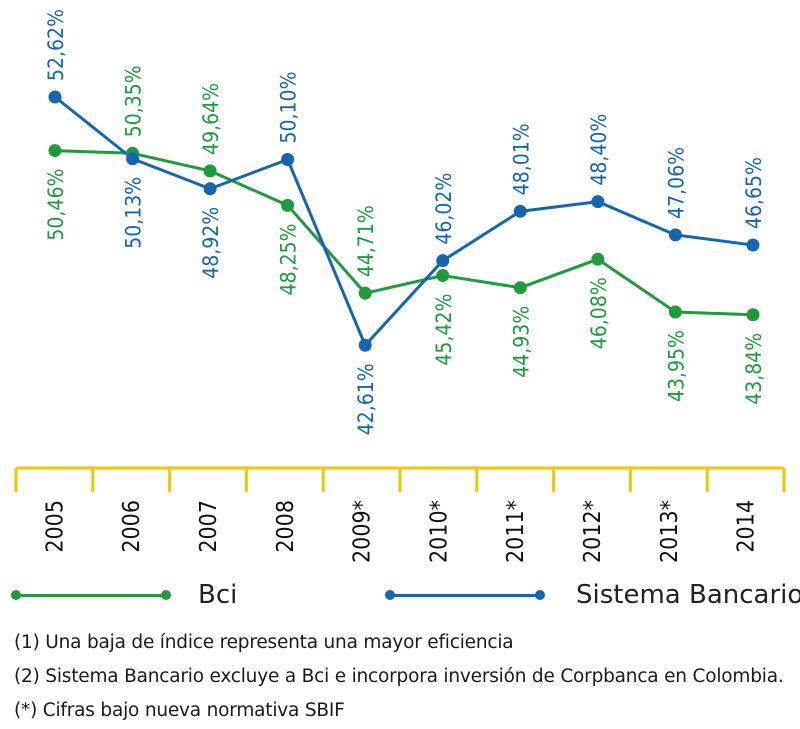 The width and height of the screenshot is (800, 729). I want to click on data-label: 45,42%, so click(444, 330).